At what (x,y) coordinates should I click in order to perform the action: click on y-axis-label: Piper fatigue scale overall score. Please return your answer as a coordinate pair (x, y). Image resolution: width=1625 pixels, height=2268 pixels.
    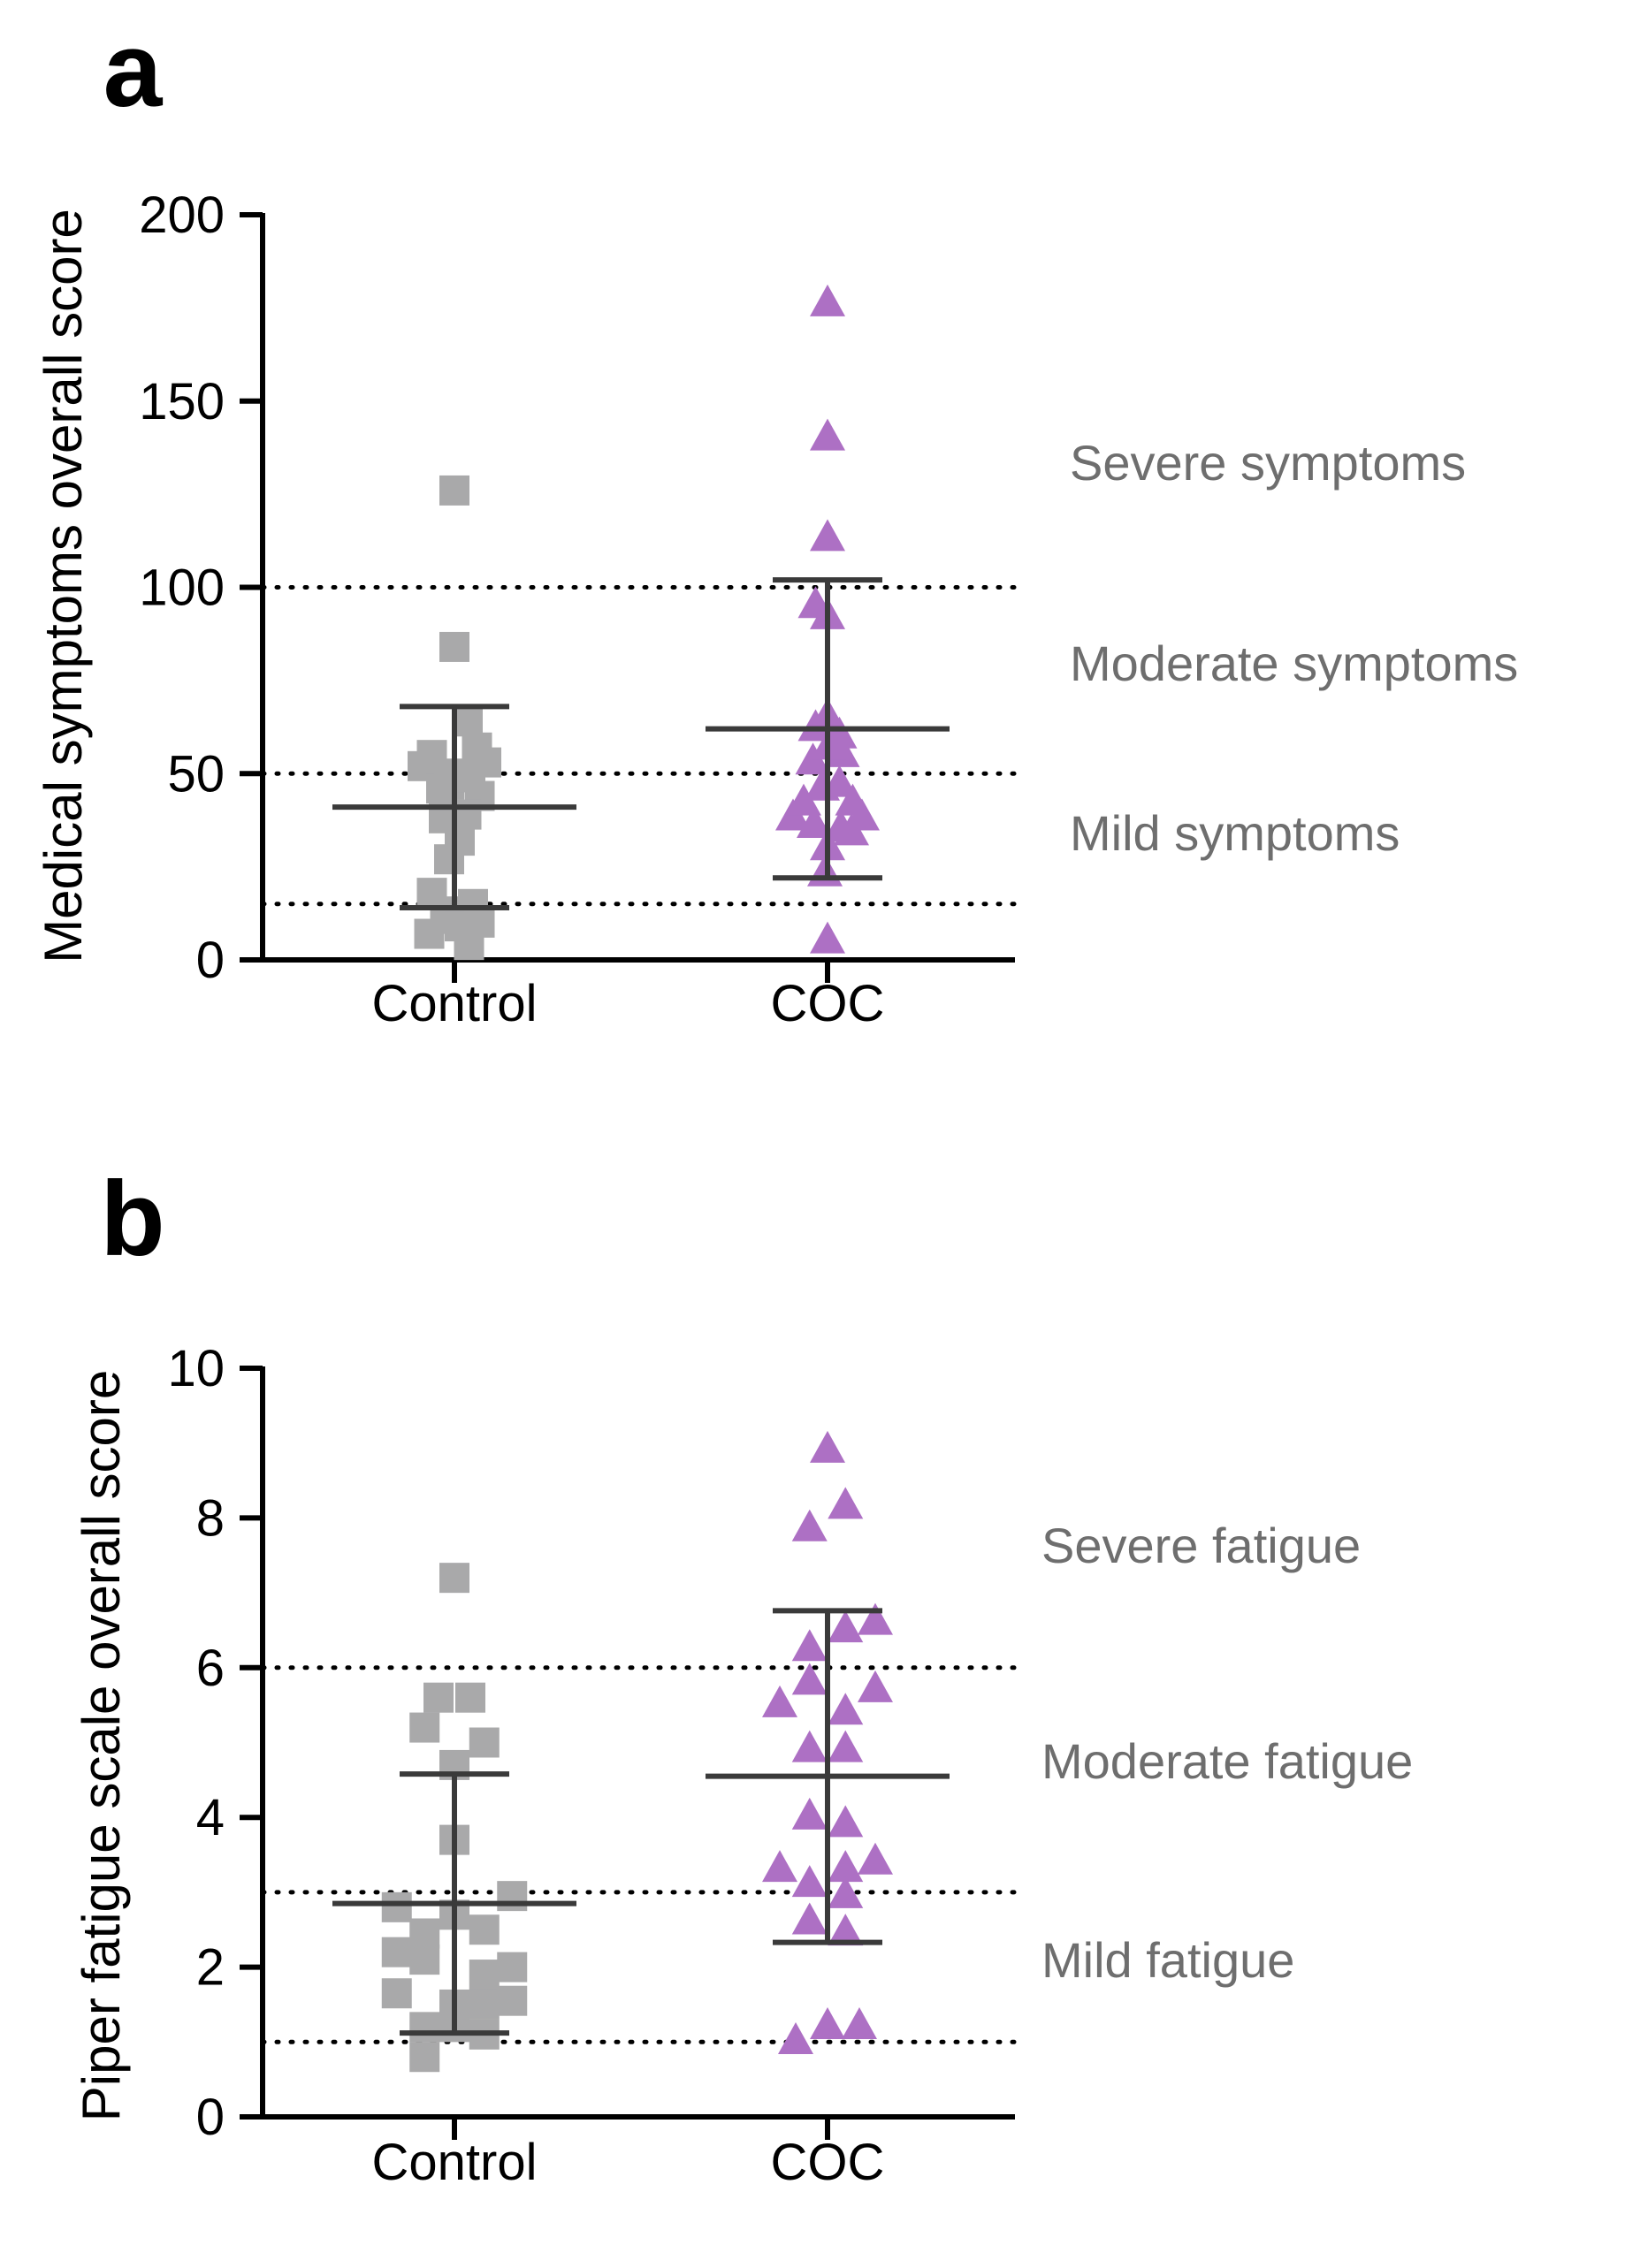
    Looking at the image, I should click on (101, 1745).